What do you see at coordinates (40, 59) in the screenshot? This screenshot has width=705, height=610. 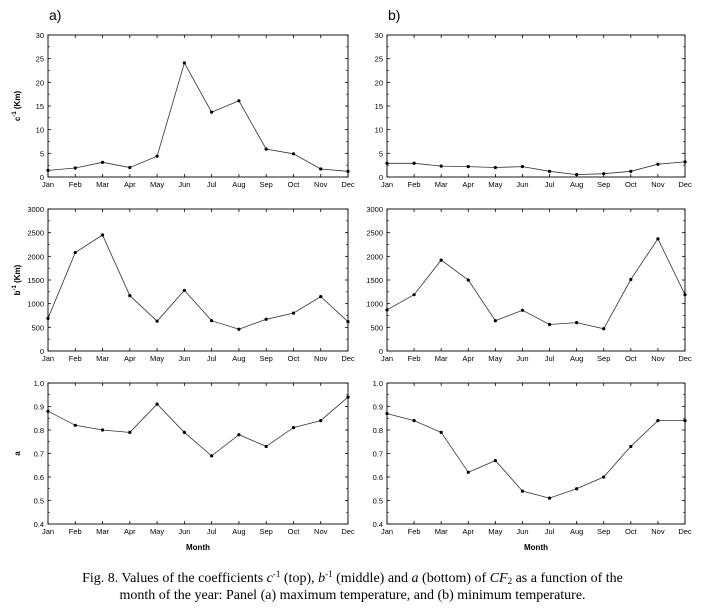 I see `y-tick-label: 25` at bounding box center [40, 59].